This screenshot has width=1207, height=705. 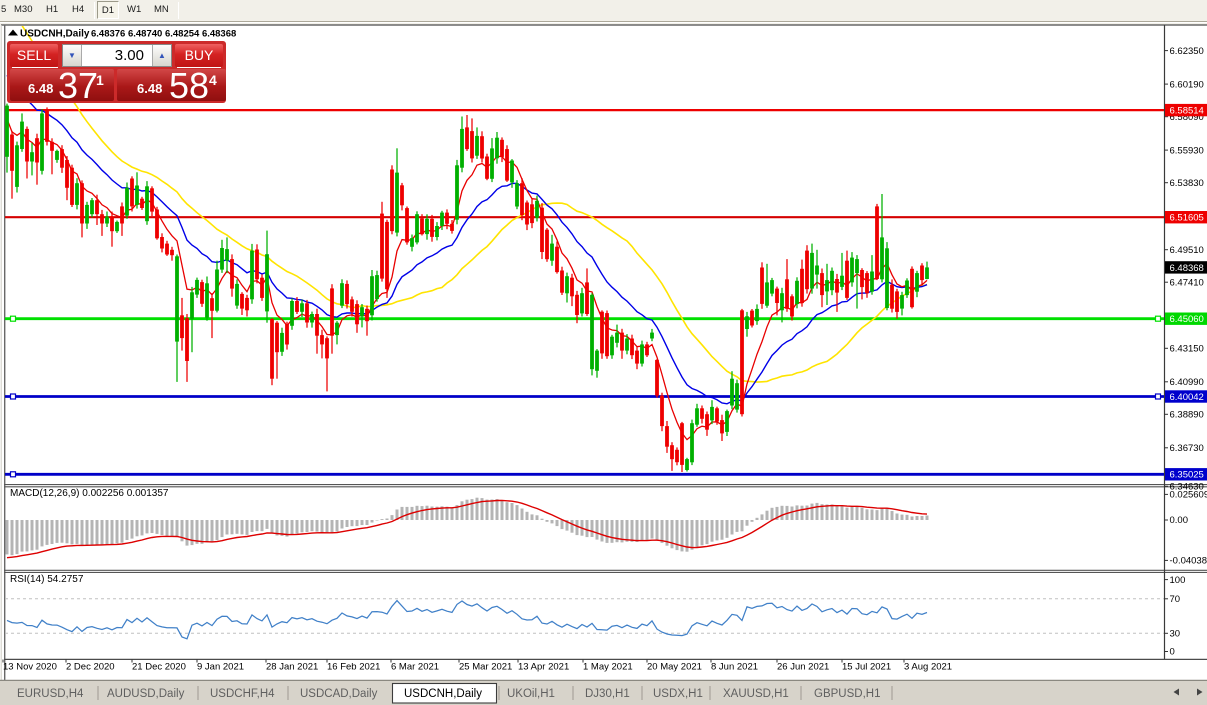 I want to click on svg-text: 6.49510, so click(x=1187, y=250).